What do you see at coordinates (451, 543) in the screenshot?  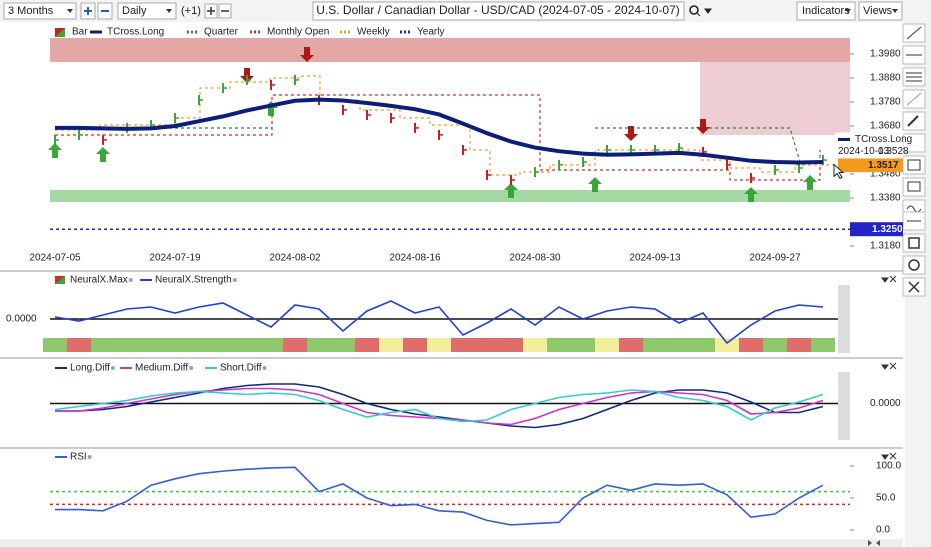 I see `scrollbar` at bounding box center [451, 543].